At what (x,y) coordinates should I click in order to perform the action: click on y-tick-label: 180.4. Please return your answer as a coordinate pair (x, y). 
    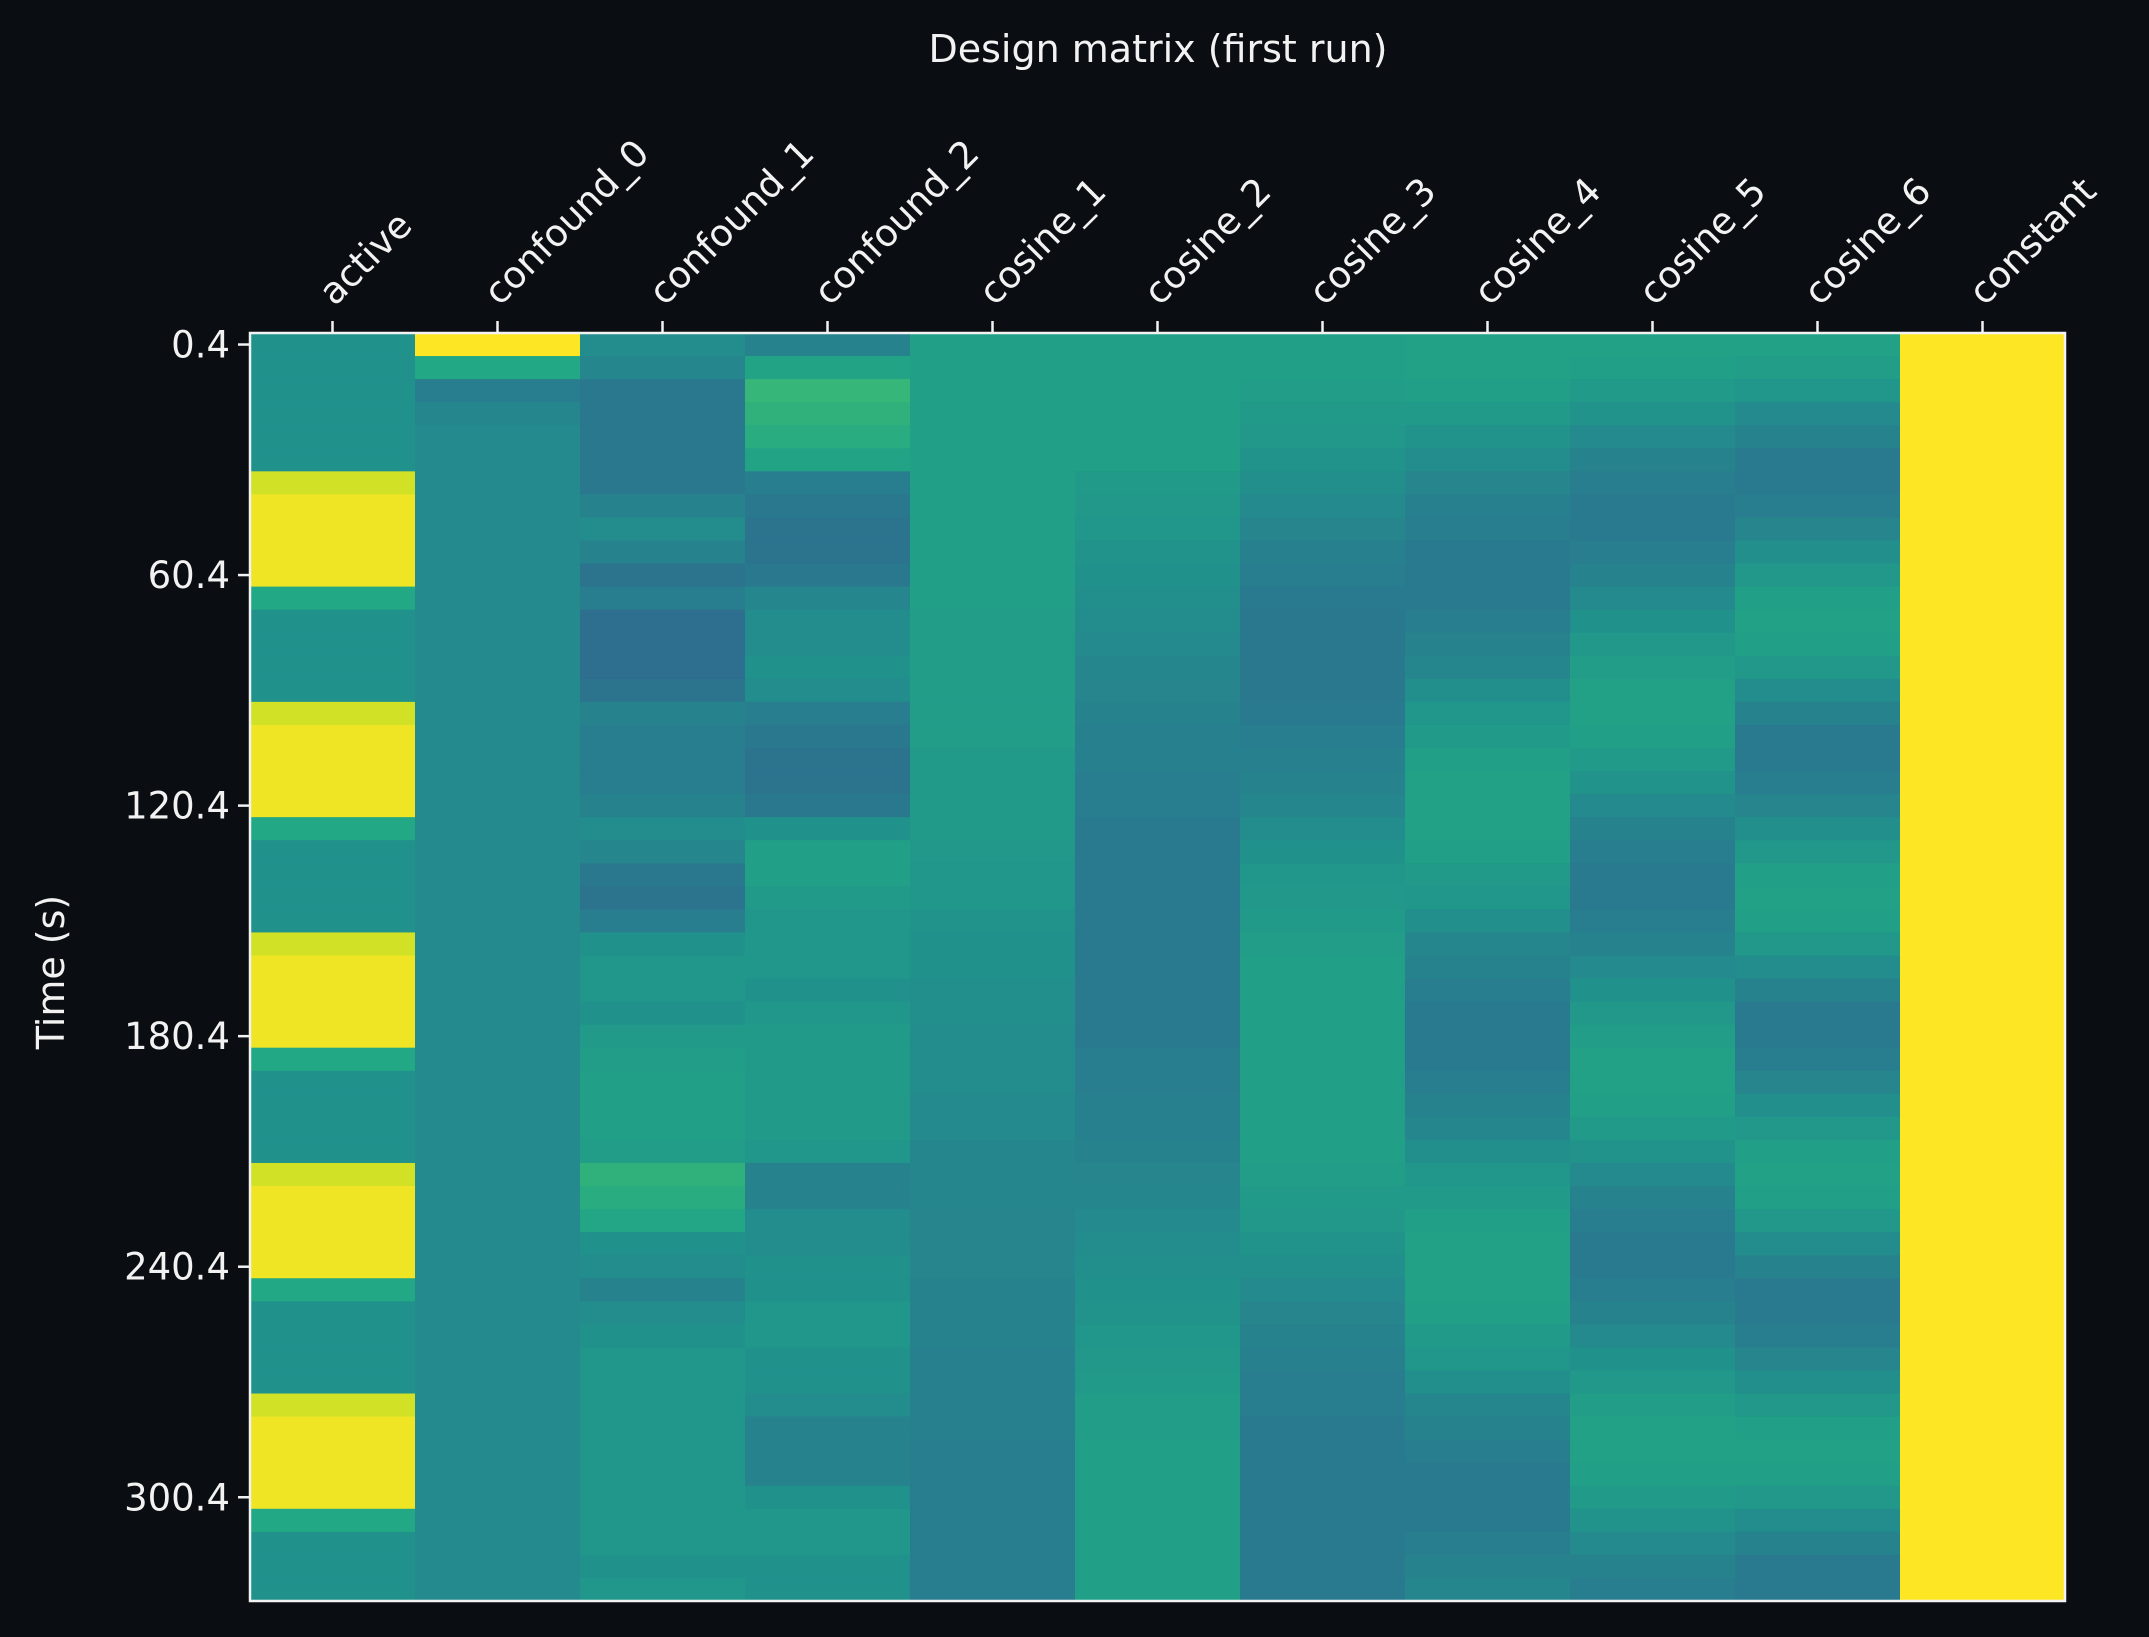
    Looking at the image, I should click on (177, 1036).